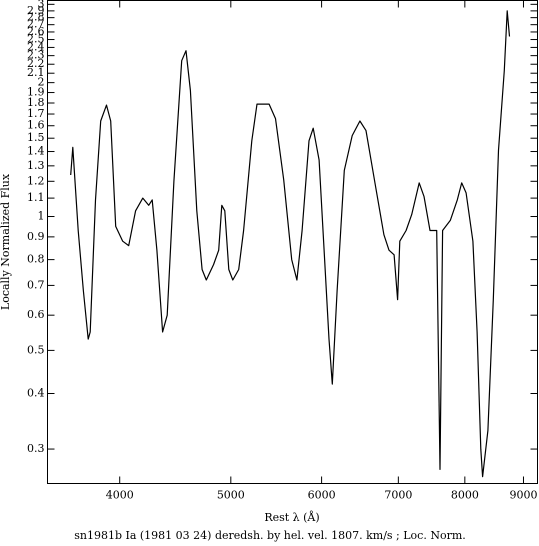 Image resolution: width=539 pixels, height=546 pixels. What do you see at coordinates (36, 102) in the screenshot?
I see `y-tick-label: 1.8` at bounding box center [36, 102].